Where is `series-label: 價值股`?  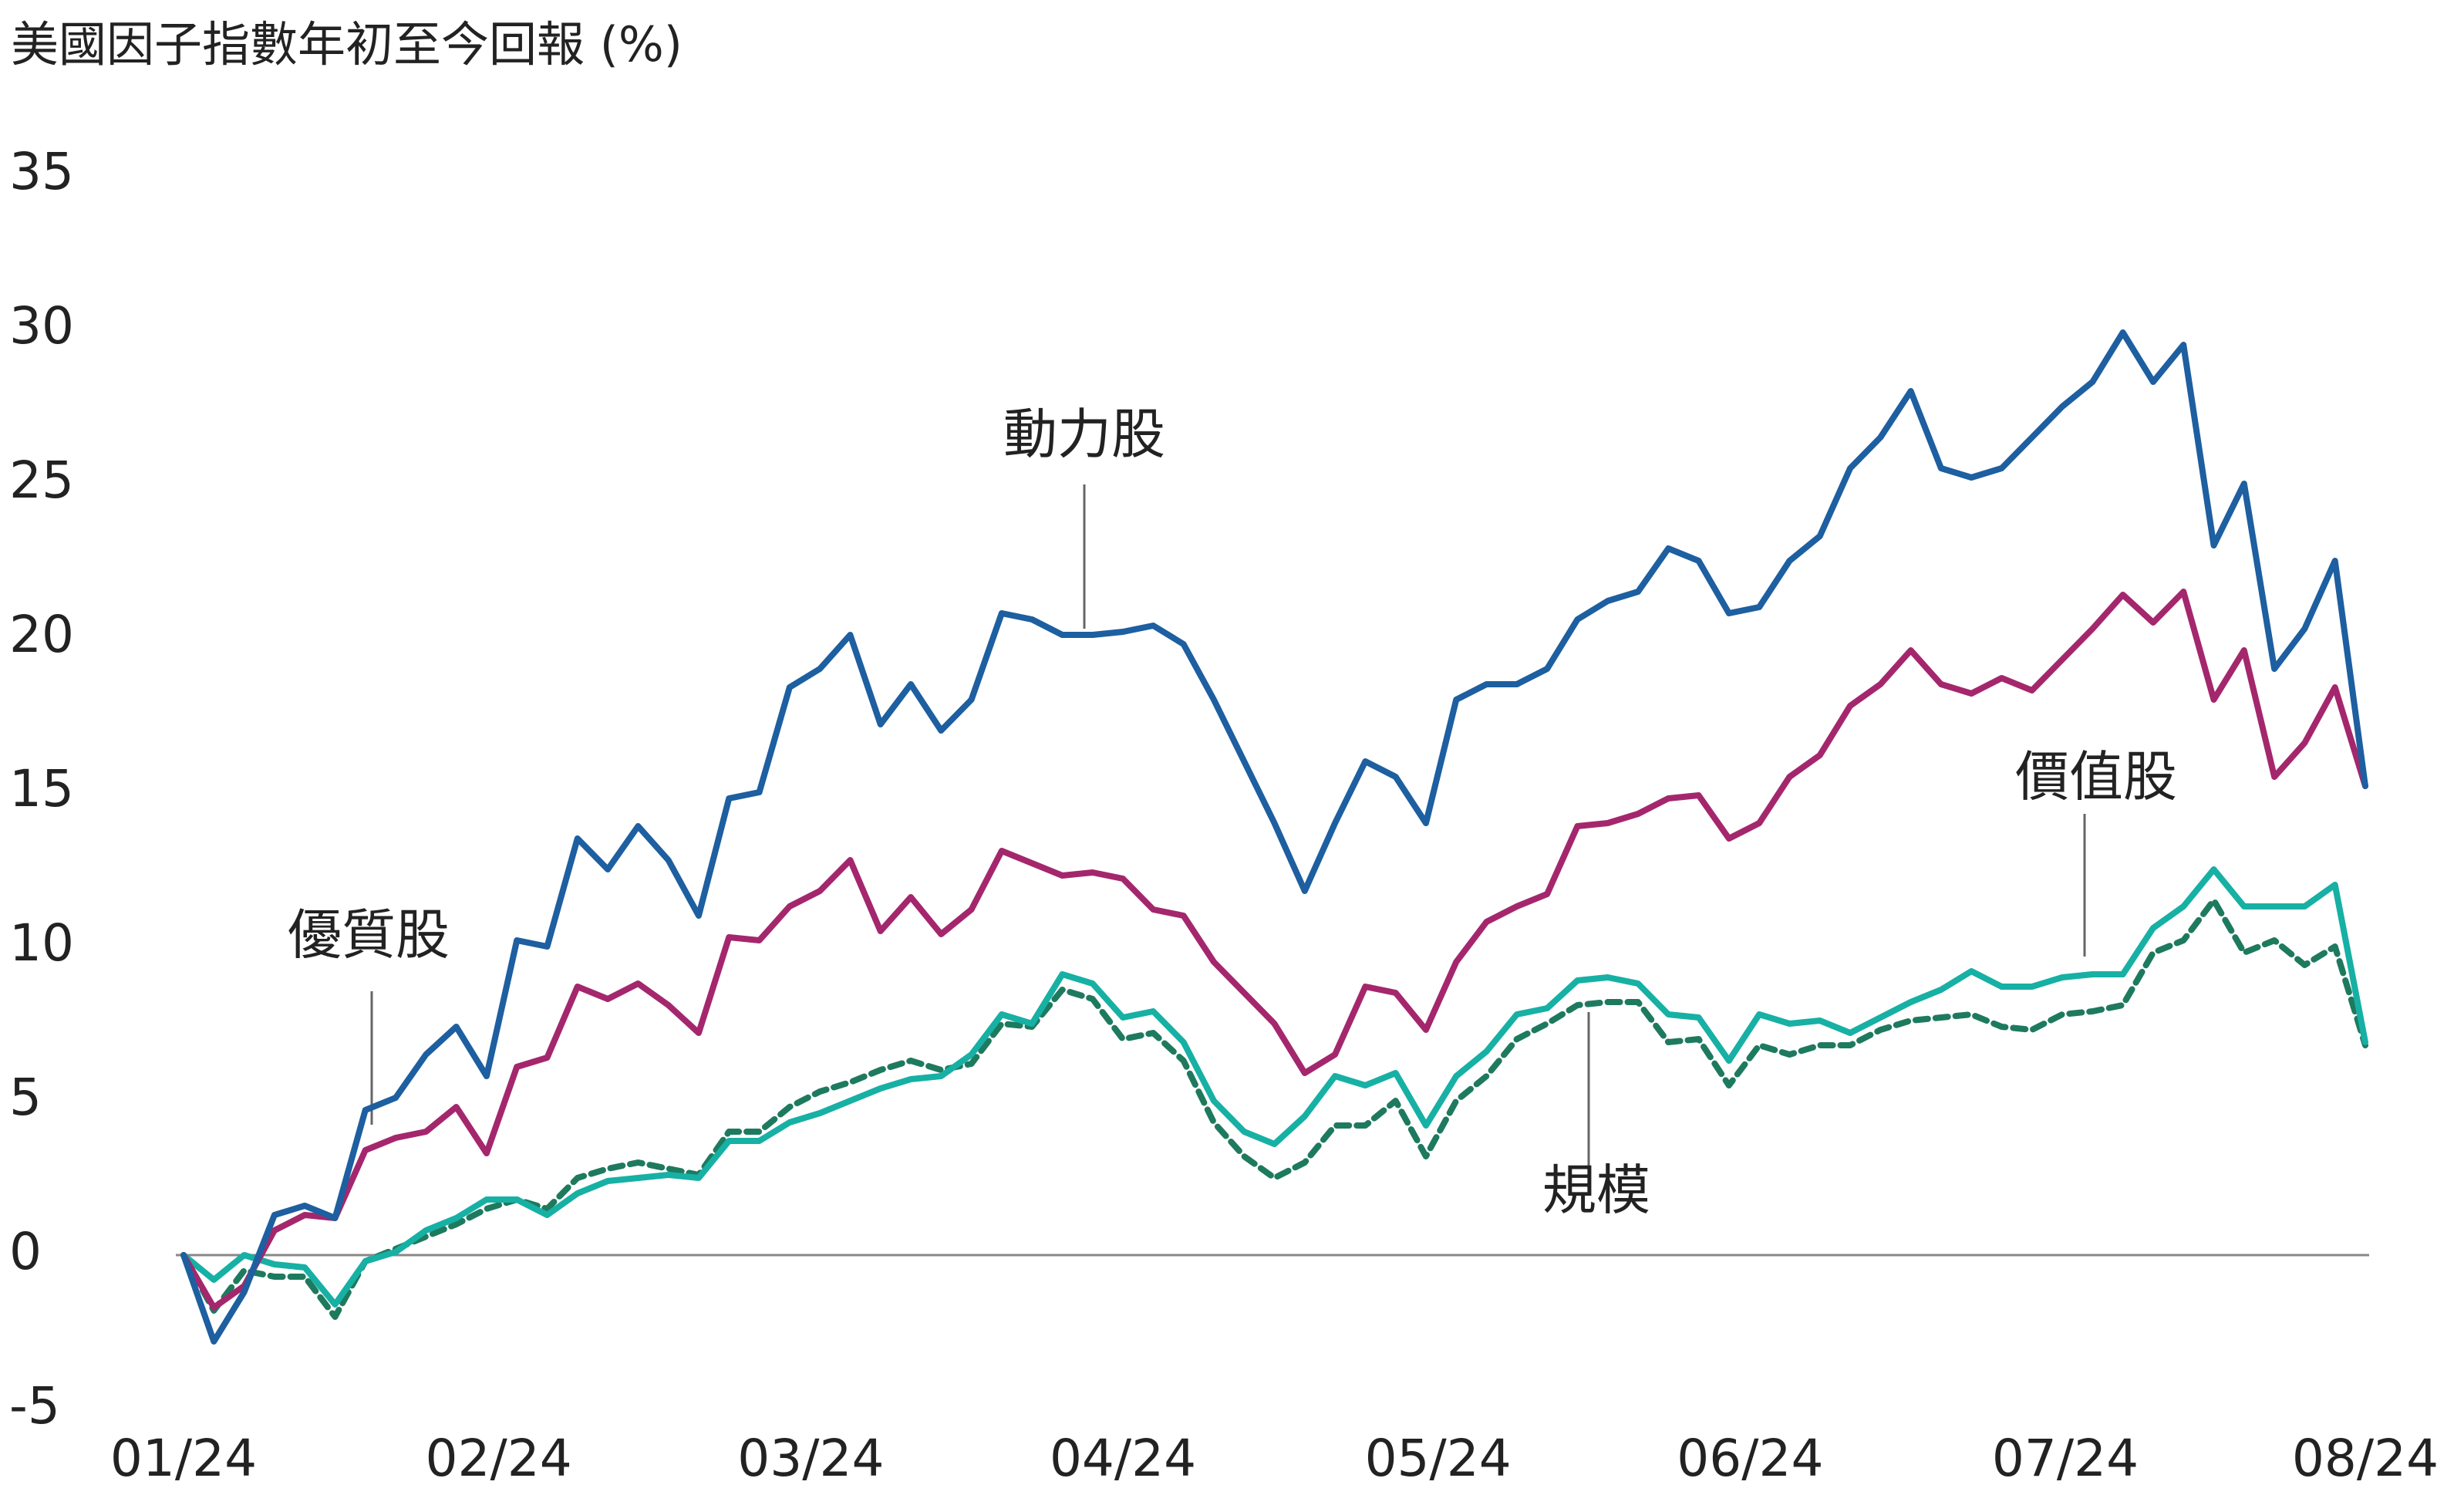
series-label: 價值股 is located at coordinates (2096, 776).